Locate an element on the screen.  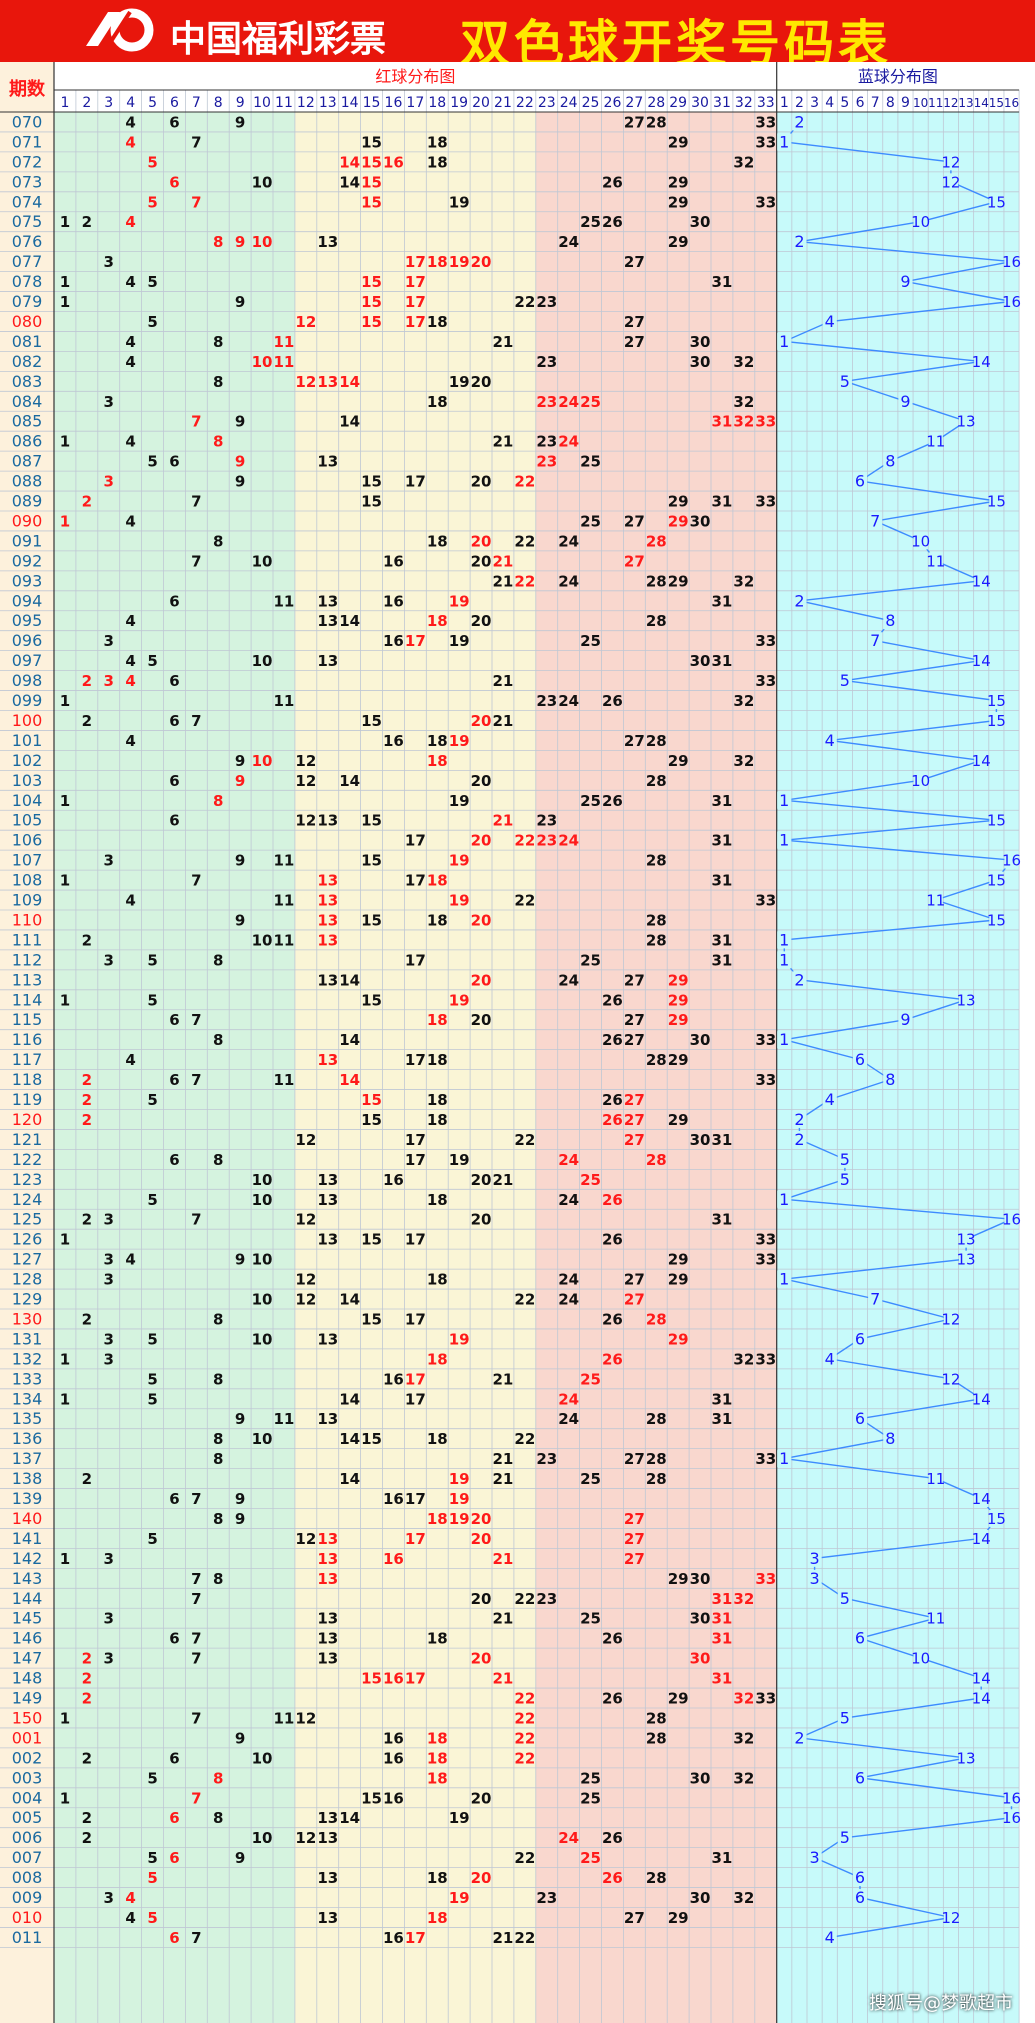
red-ball-number: 15 is located at coordinates (371, 302).